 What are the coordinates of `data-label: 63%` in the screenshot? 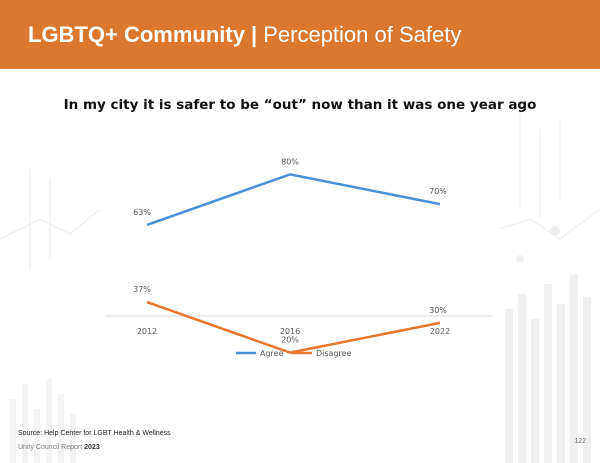 It's located at (142, 212).